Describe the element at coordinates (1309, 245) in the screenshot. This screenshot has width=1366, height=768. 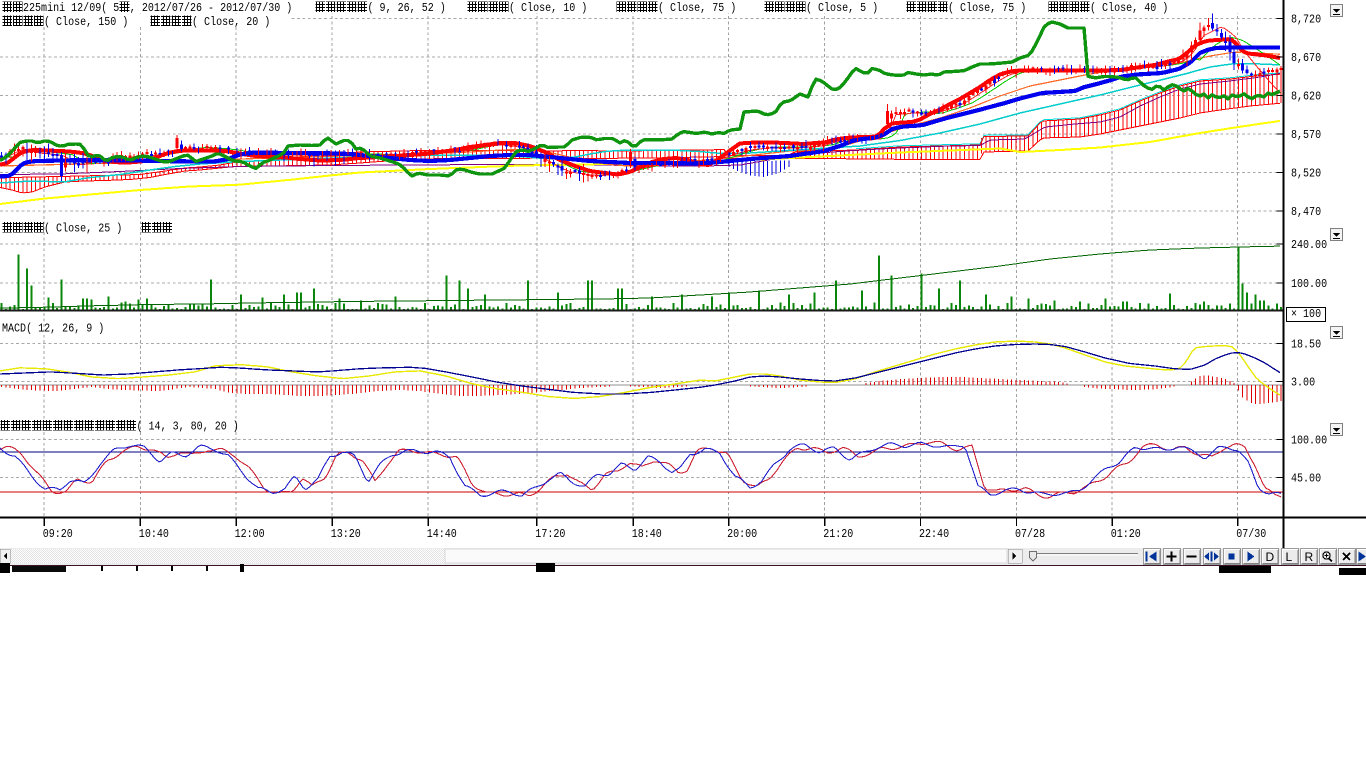
I see `svg-text: 240.00` at that location.